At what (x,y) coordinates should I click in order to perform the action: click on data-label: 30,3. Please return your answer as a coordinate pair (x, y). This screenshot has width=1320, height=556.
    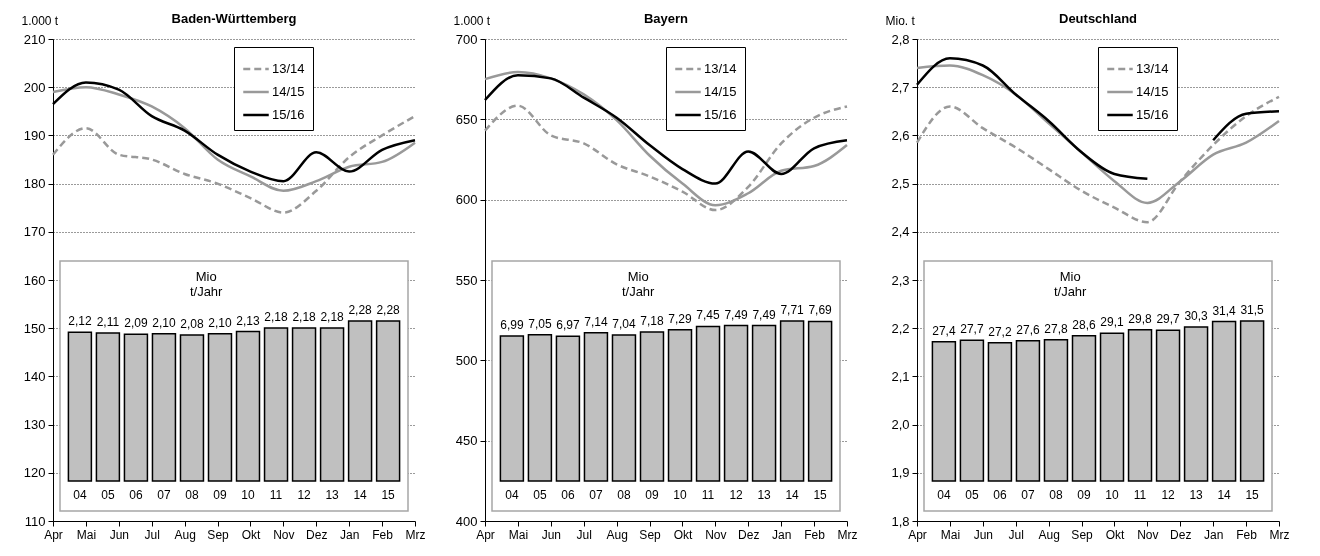
    Looking at the image, I should click on (1196, 316).